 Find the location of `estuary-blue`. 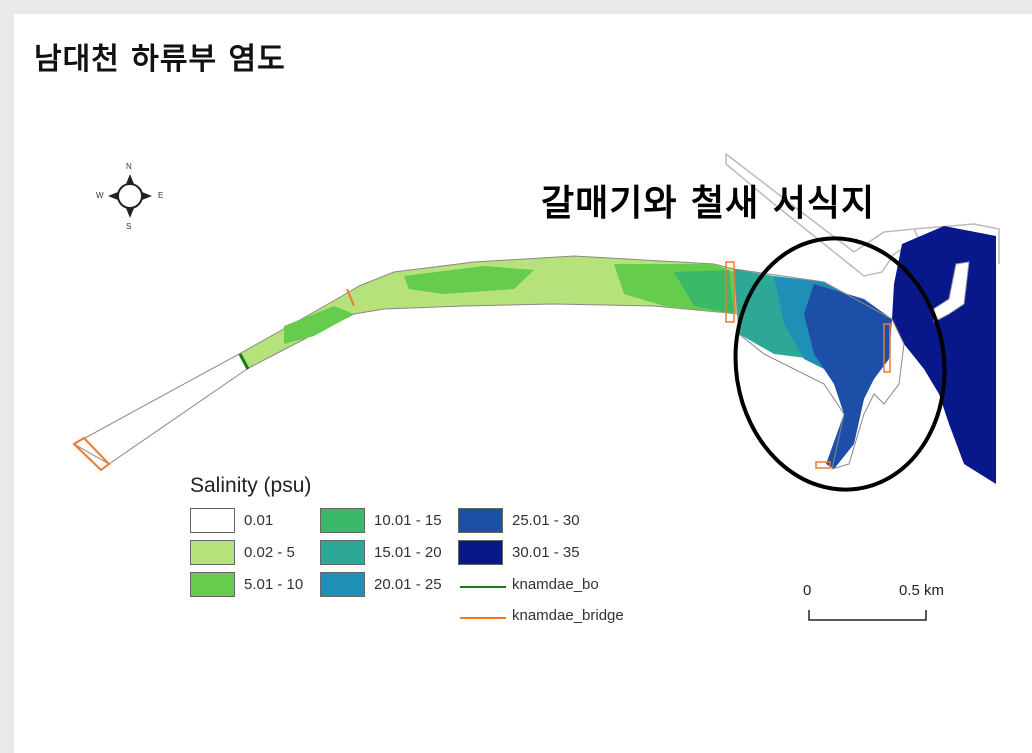

estuary-blue is located at coordinates (848, 376).